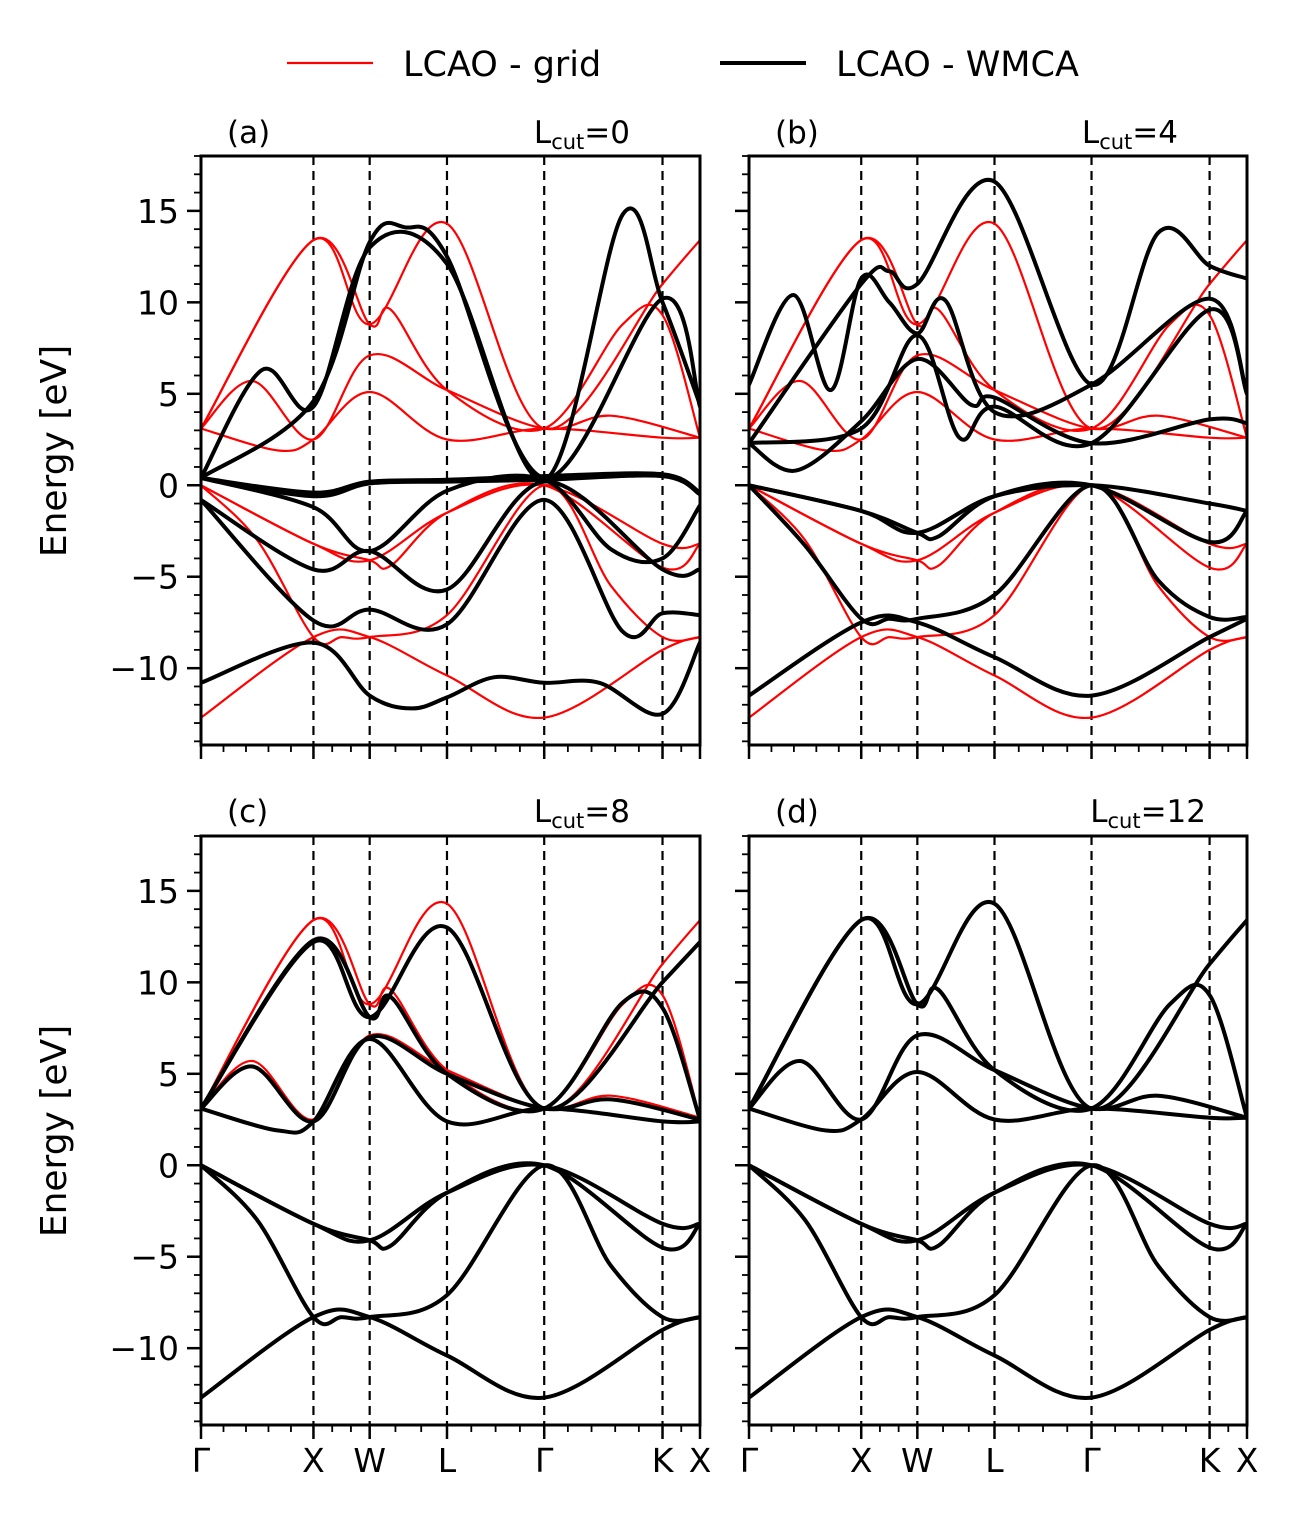  What do you see at coordinates (1130, 134) in the screenshot?
I see `lcut-title: Lcut=4` at bounding box center [1130, 134].